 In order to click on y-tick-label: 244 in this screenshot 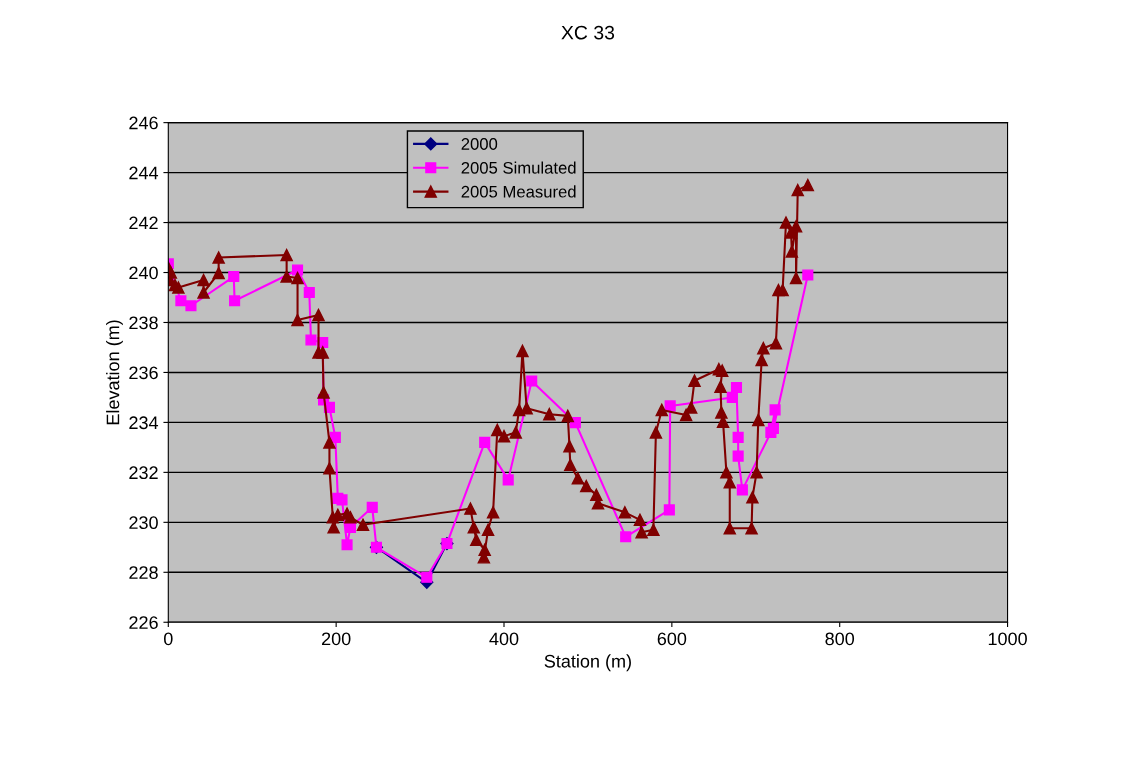, I will do `click(144, 173)`.